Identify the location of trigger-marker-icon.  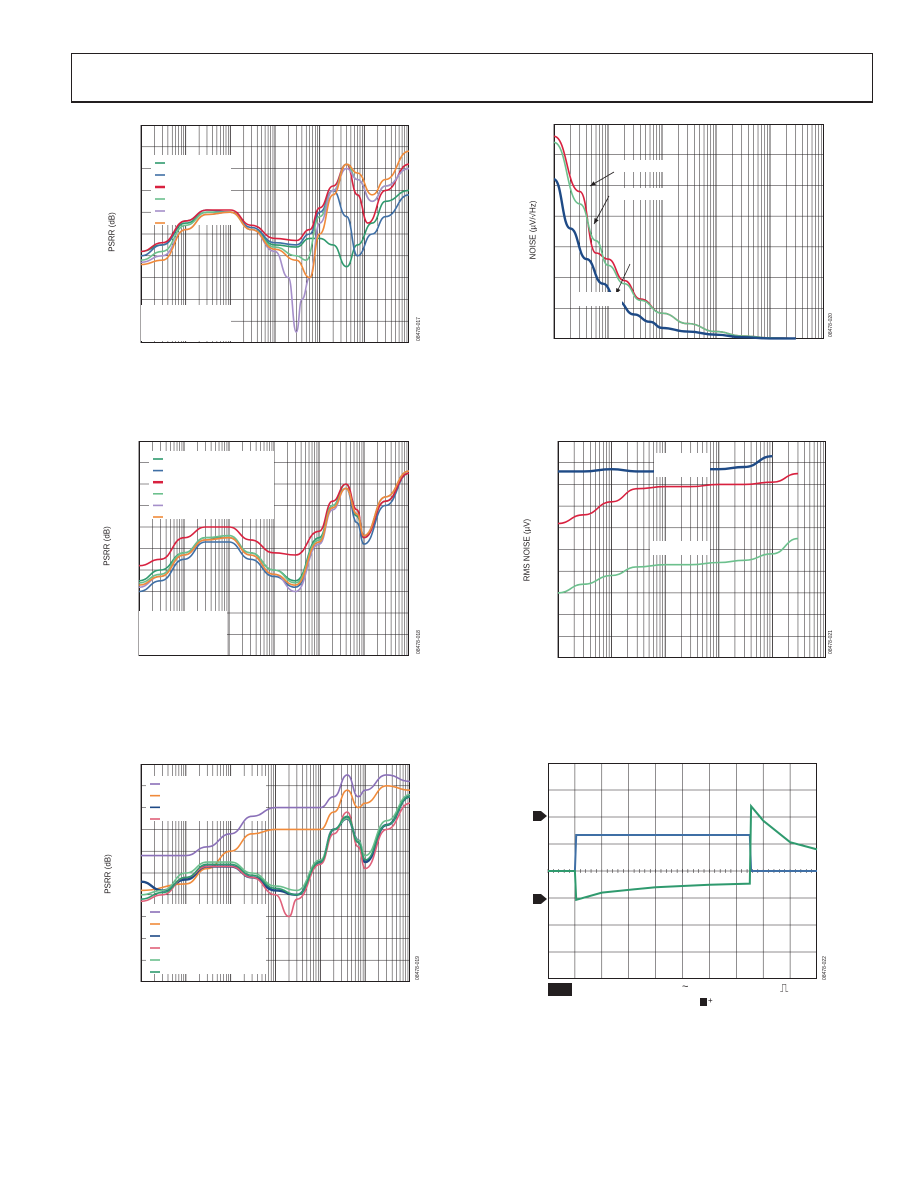
(703, 1002).